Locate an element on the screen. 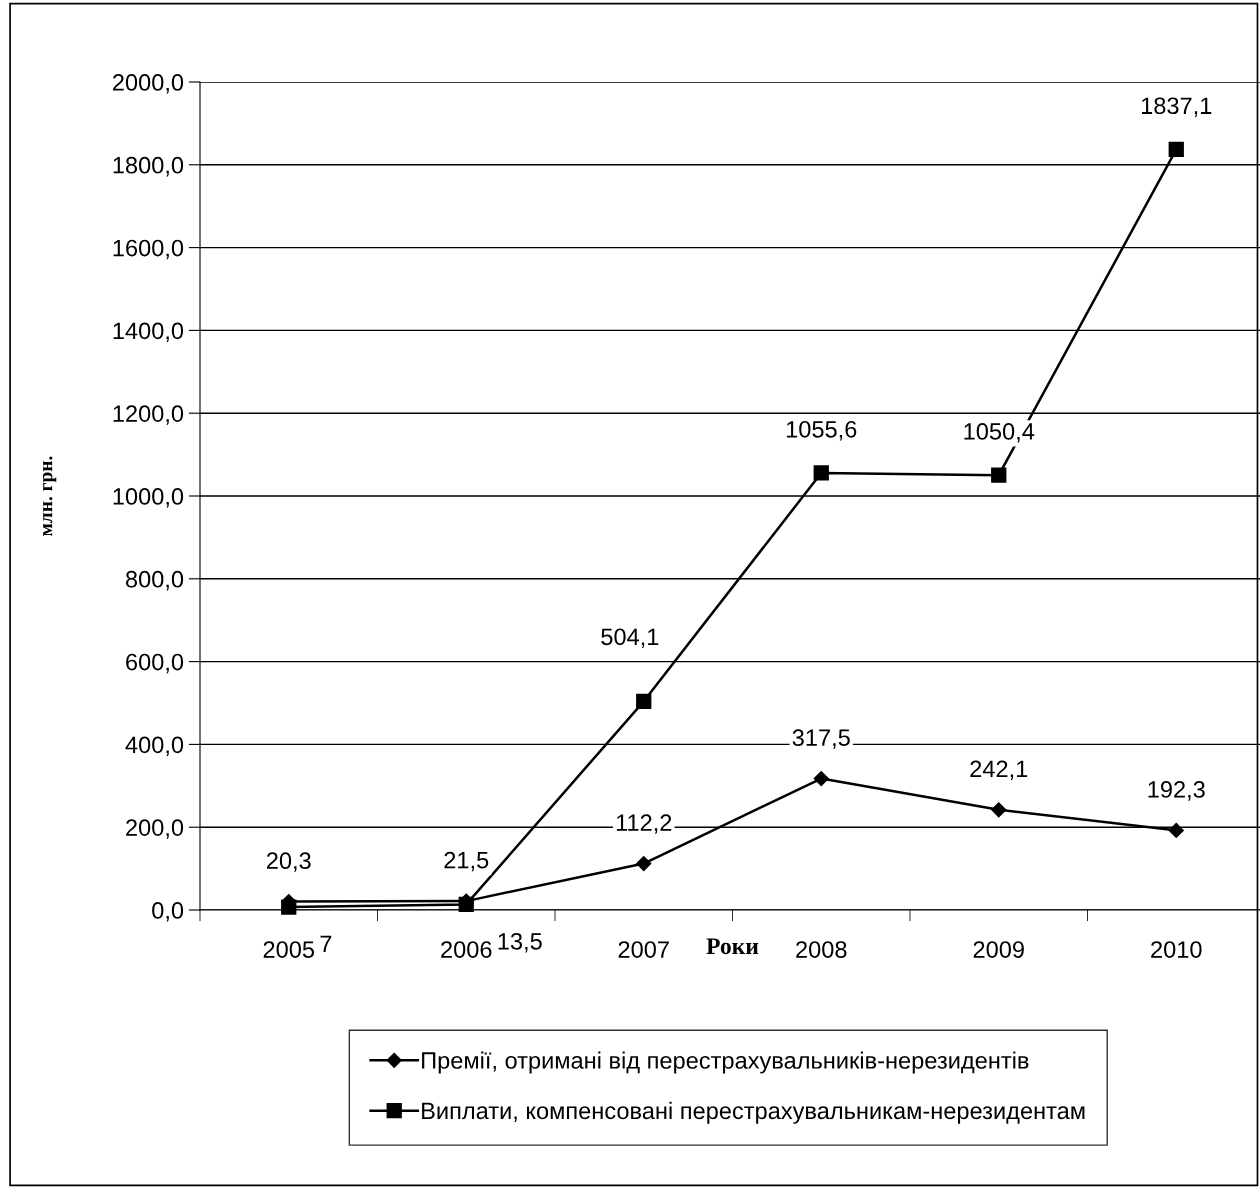 The width and height of the screenshot is (1260, 1189). y-tick-label: 1800,0 is located at coordinates (148, 166).